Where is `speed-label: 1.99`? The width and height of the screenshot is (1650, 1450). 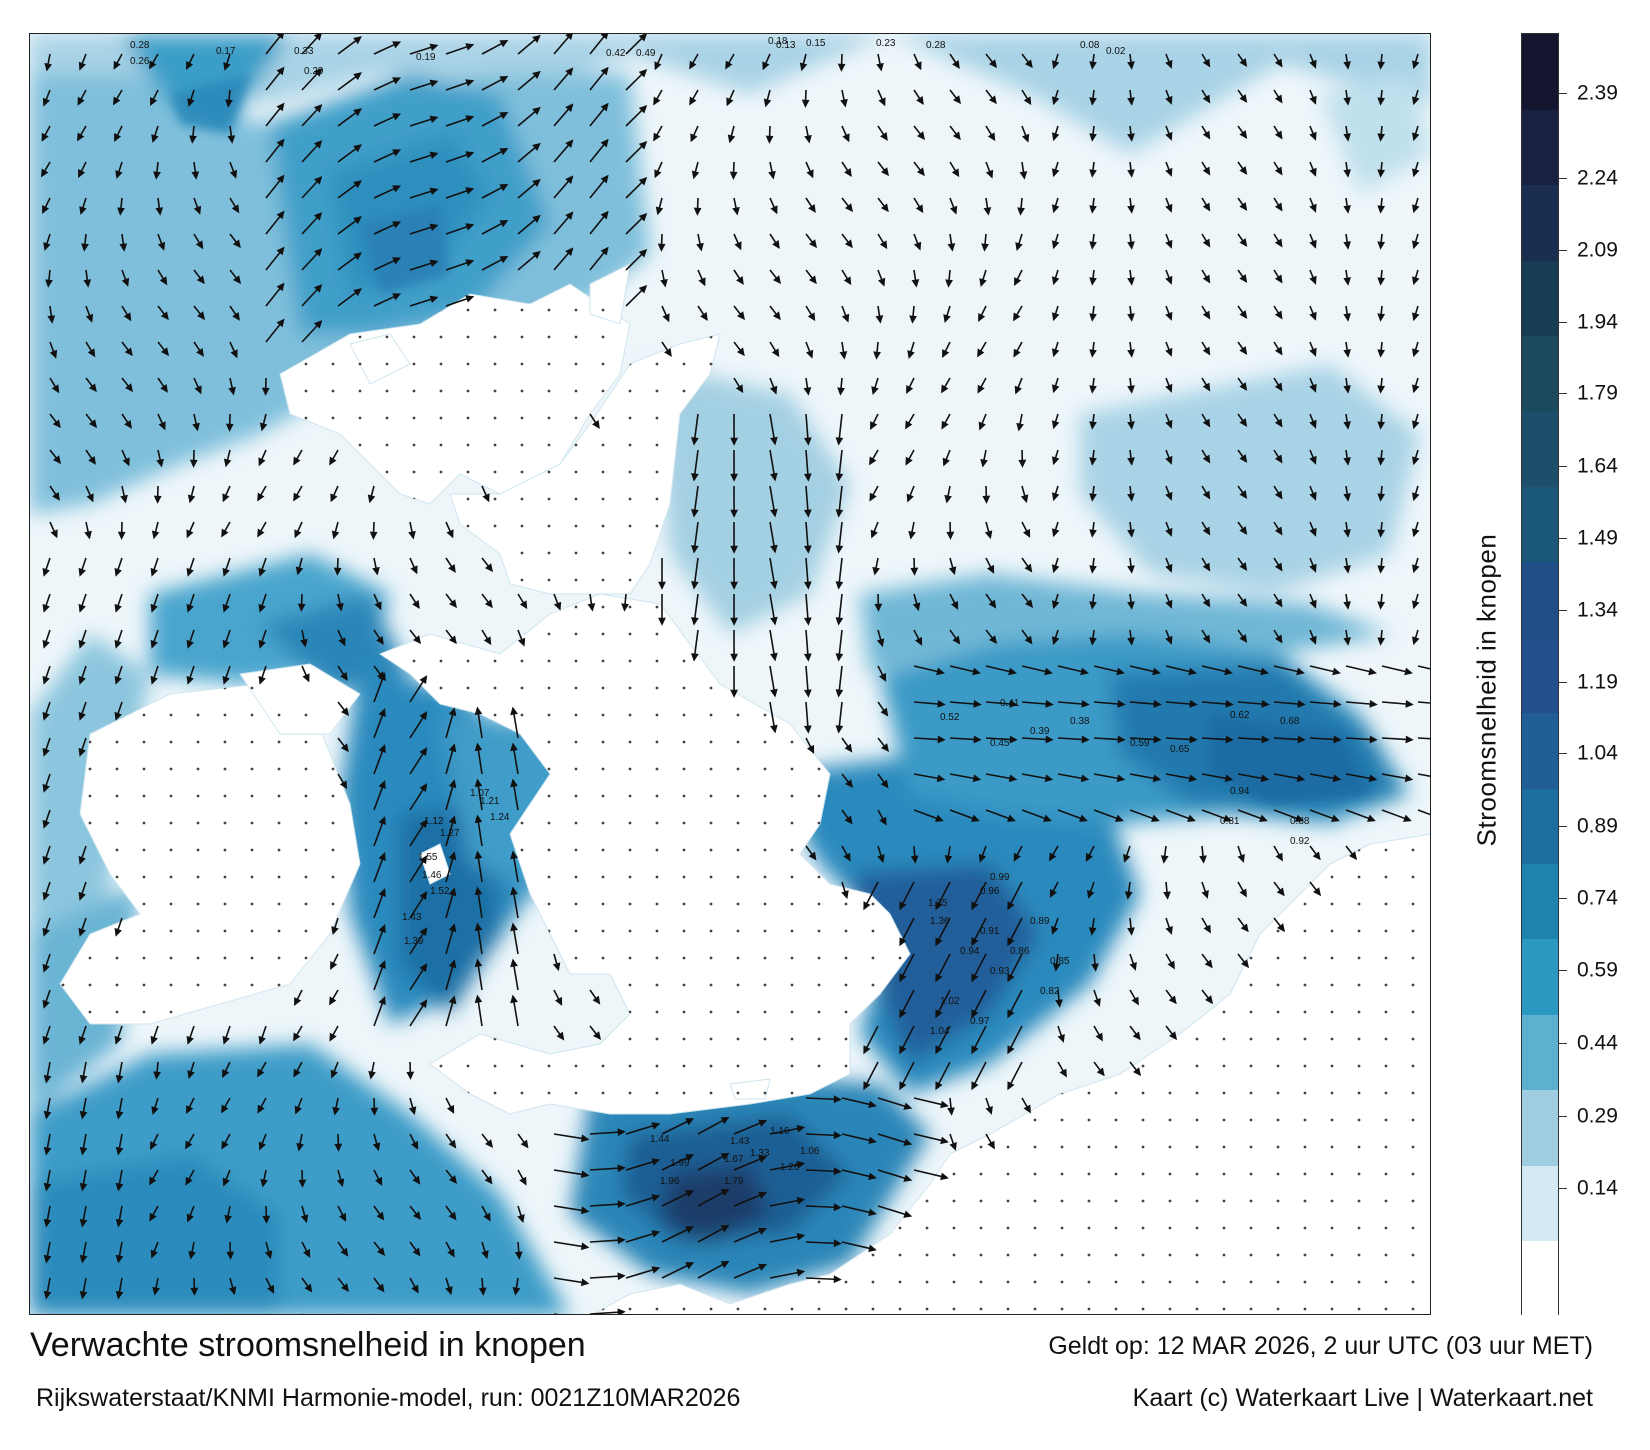
speed-label: 1.99 is located at coordinates (680, 1163).